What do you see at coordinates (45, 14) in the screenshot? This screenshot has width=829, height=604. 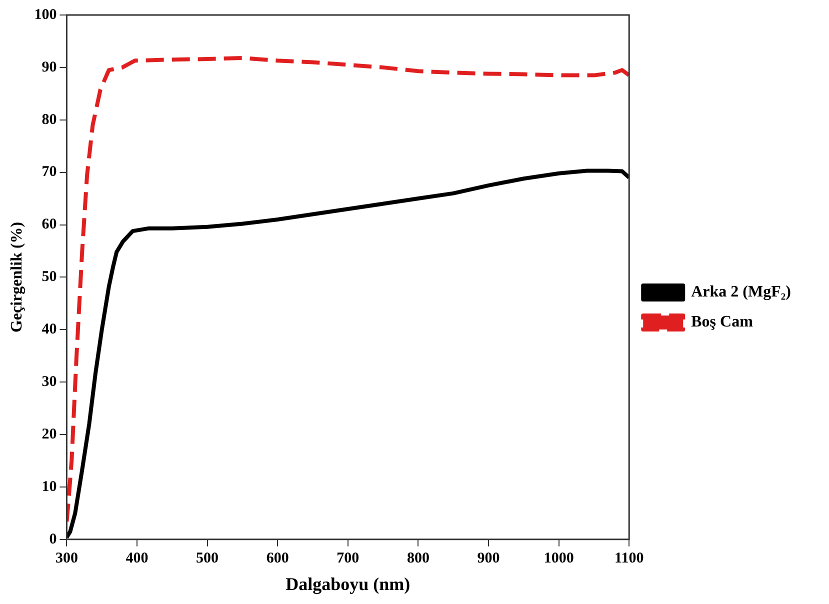 I see `y-tick-label: 100` at bounding box center [45, 14].